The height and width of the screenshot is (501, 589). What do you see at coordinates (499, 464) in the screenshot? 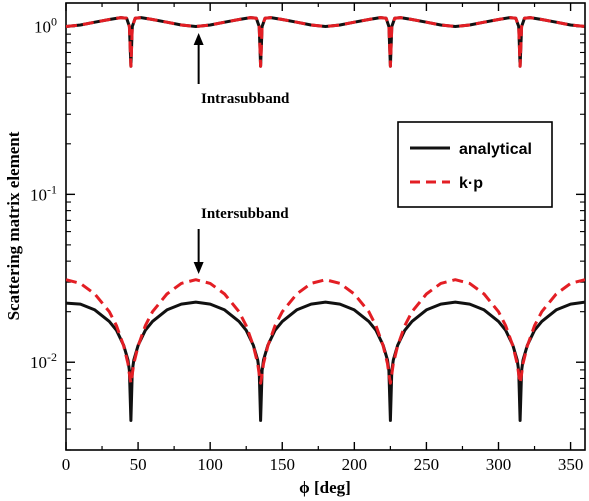
I see `x-tick-label: 300` at bounding box center [499, 464].